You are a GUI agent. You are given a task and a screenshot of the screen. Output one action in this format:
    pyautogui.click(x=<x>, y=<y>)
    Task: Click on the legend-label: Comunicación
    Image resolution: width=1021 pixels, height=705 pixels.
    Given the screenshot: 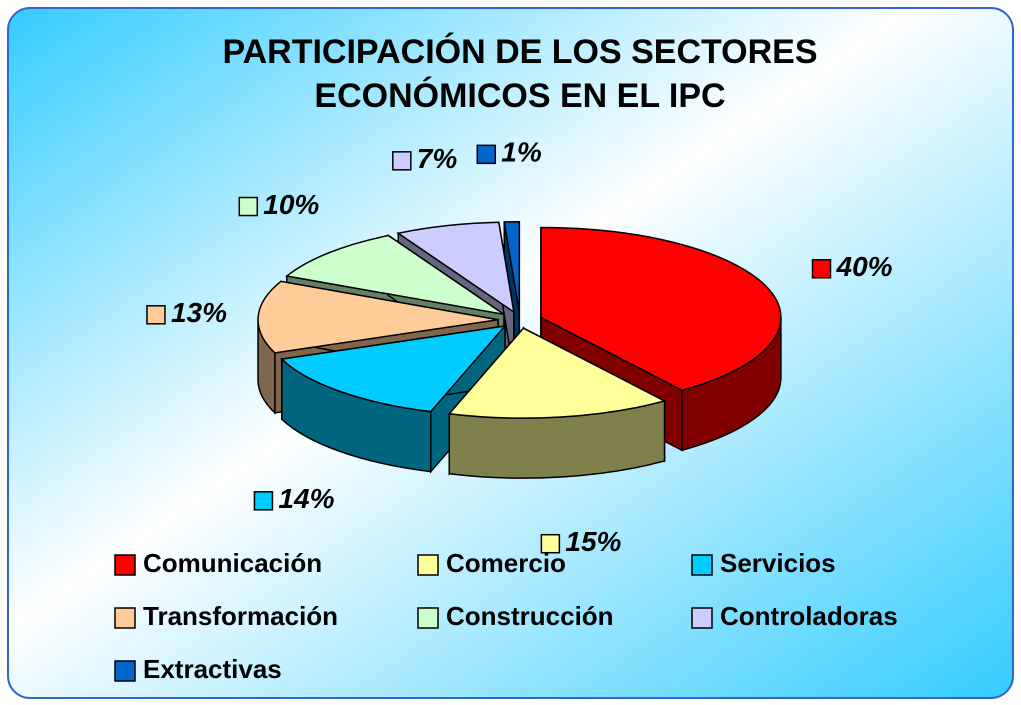 What is the action you would take?
    pyautogui.click(x=232, y=563)
    